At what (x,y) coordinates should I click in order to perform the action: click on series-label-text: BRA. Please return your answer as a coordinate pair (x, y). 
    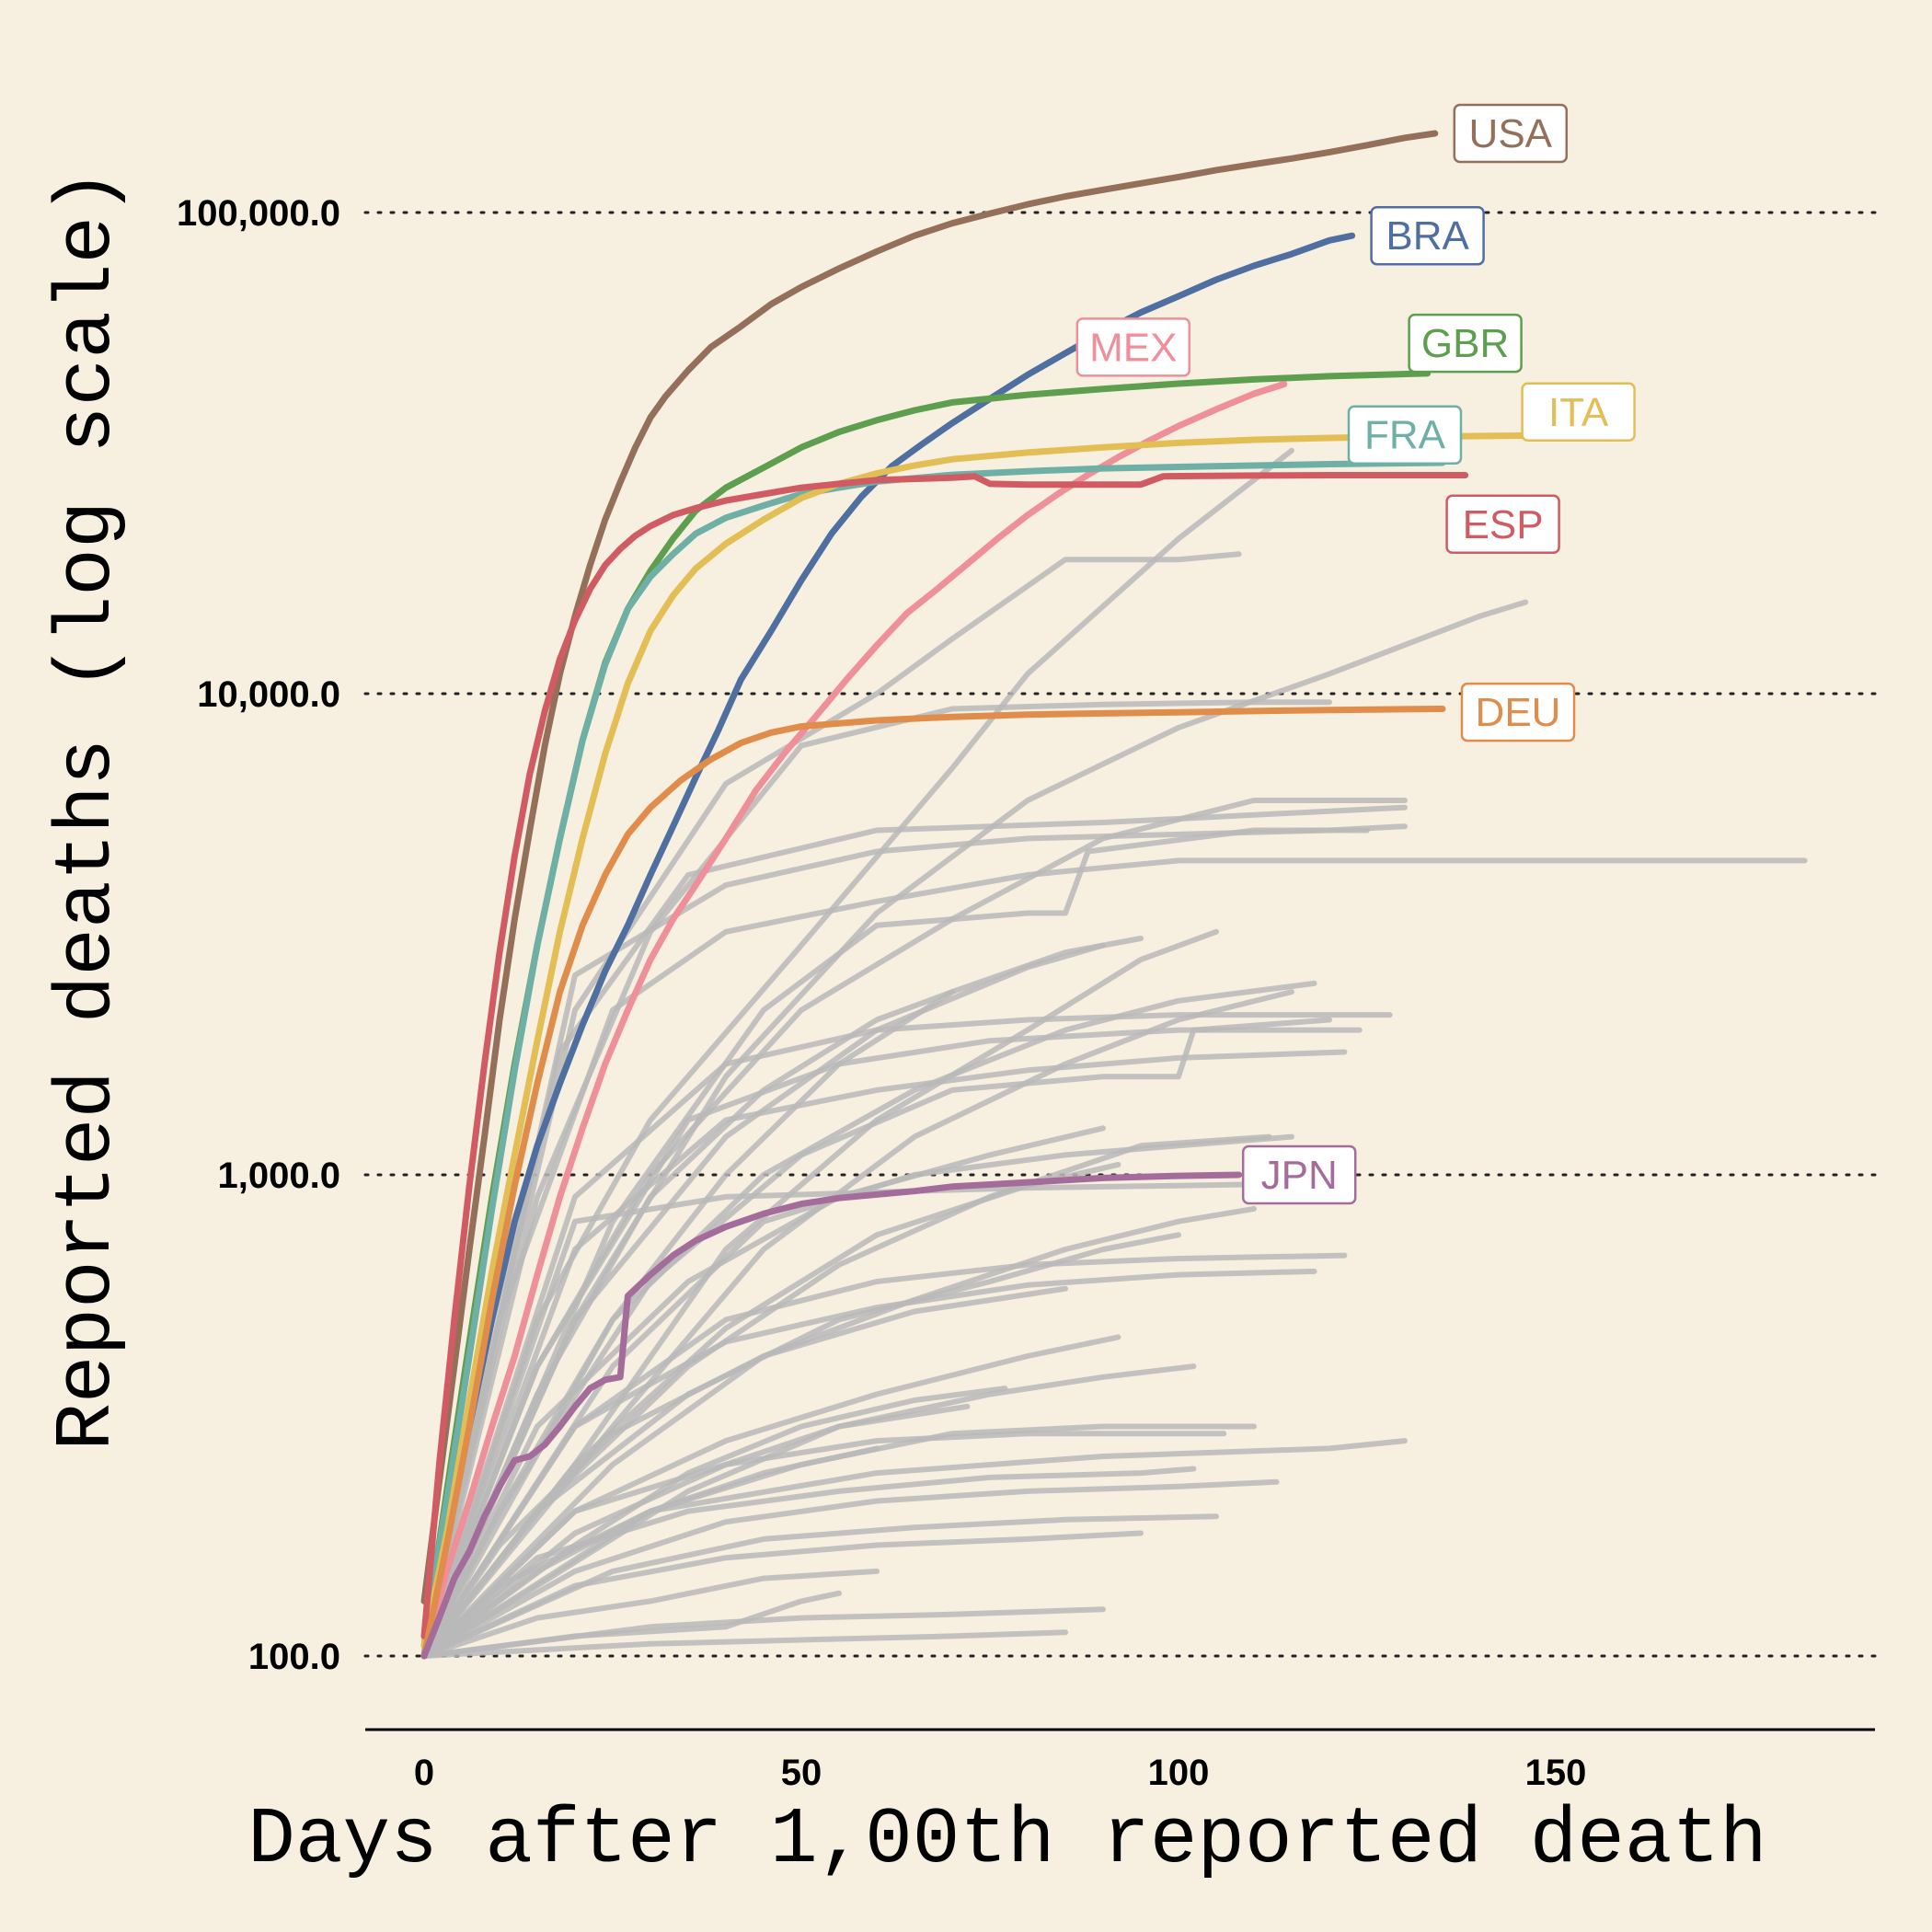
    Looking at the image, I should click on (1427, 236).